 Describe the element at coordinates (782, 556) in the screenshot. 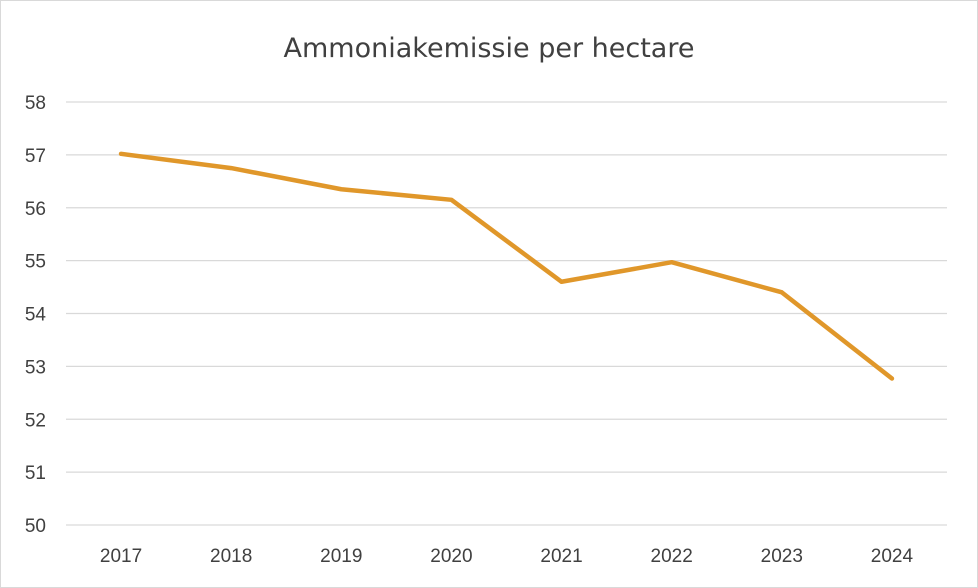

I see `x-tick-label: 2023` at that location.